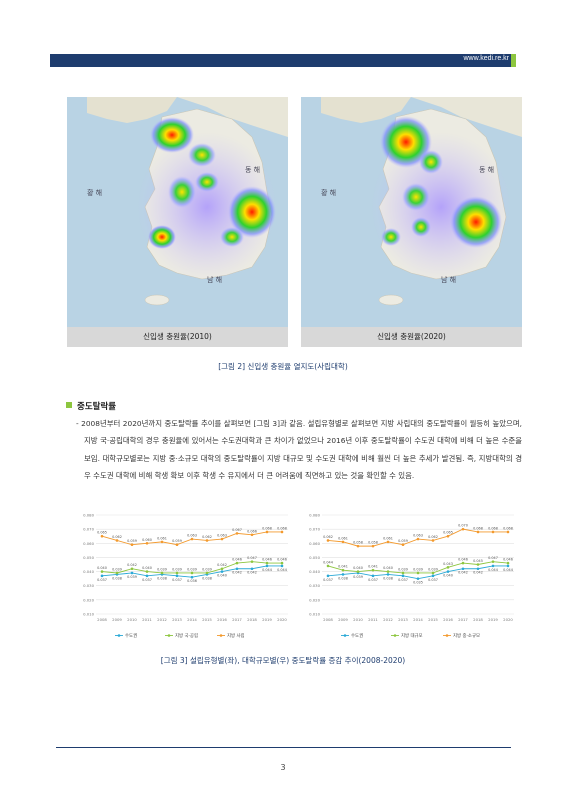 The height and width of the screenshot is (800, 566). What do you see at coordinates (237, 530) in the screenshot?
I see `data-label: 0.067` at bounding box center [237, 530].